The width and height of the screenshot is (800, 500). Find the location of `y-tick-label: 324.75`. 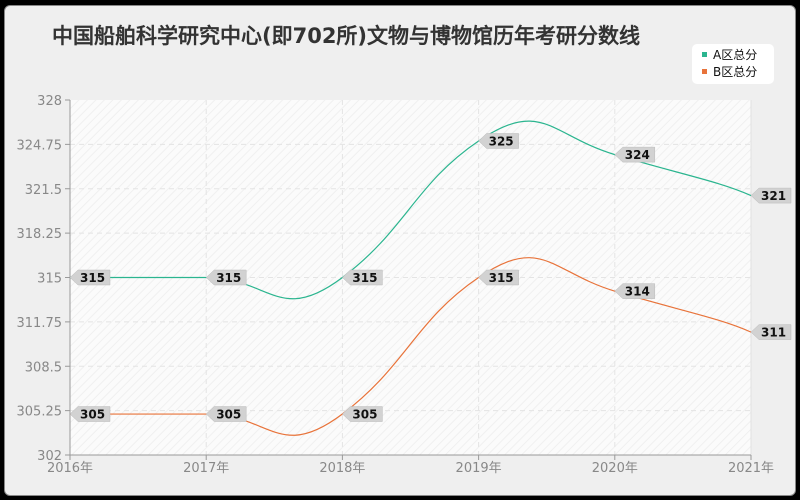

y-tick-label: 324.75 is located at coordinates (40, 145).